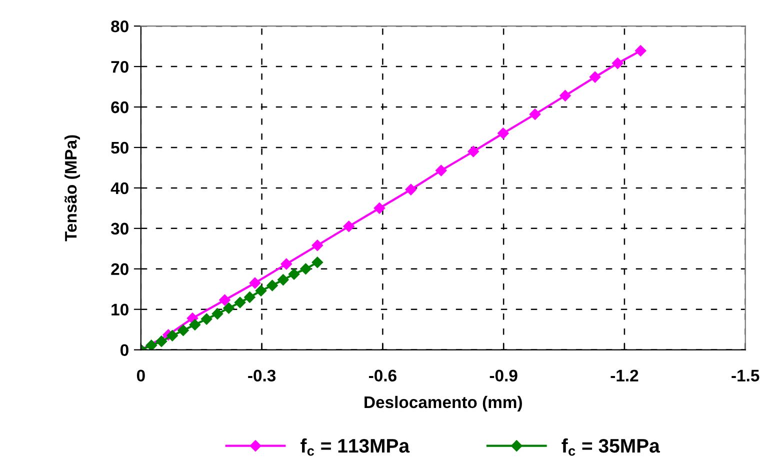  What do you see at coordinates (119, 26) in the screenshot?
I see `y-tick-label: 80` at bounding box center [119, 26].